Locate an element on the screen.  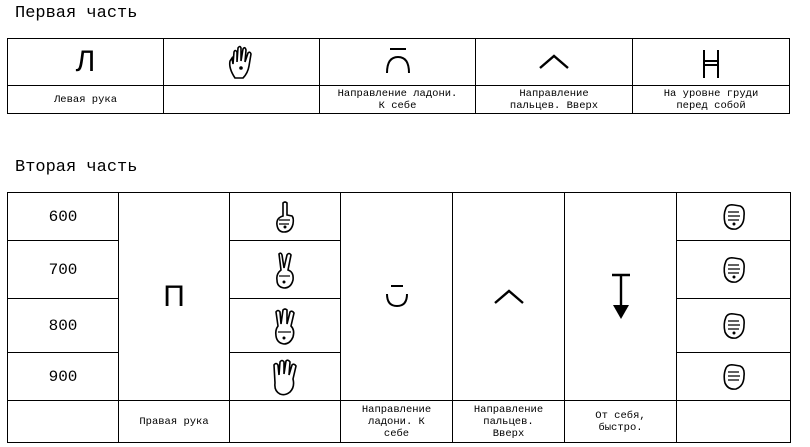
part2-caption-finger-direction: Направление пальцев. Вверх is located at coordinates (508, 421).